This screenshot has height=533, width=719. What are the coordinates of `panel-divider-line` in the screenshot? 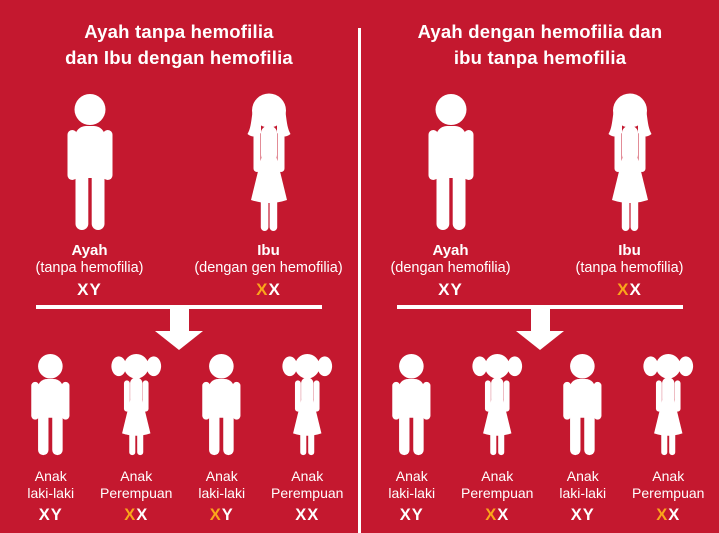 It's located at (359, 280).